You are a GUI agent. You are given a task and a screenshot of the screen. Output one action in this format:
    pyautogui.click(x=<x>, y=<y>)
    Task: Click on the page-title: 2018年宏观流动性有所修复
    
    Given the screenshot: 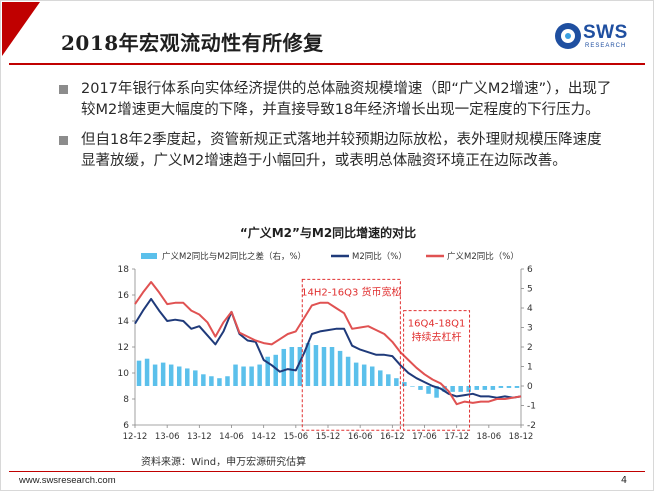 What is the action you would take?
    pyautogui.click(x=192, y=43)
    